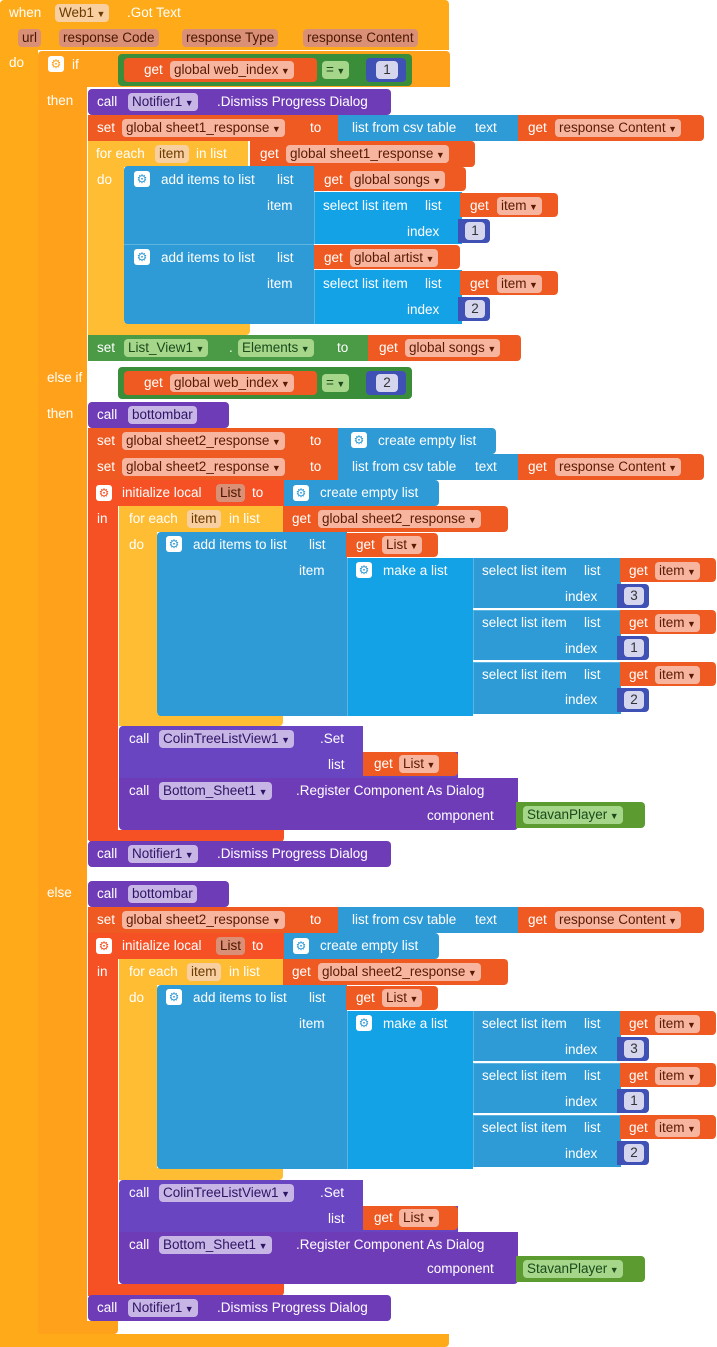 This screenshot has height=1347, width=717. What do you see at coordinates (524, 1023) in the screenshot?
I see `select-item-label: select list item` at bounding box center [524, 1023].